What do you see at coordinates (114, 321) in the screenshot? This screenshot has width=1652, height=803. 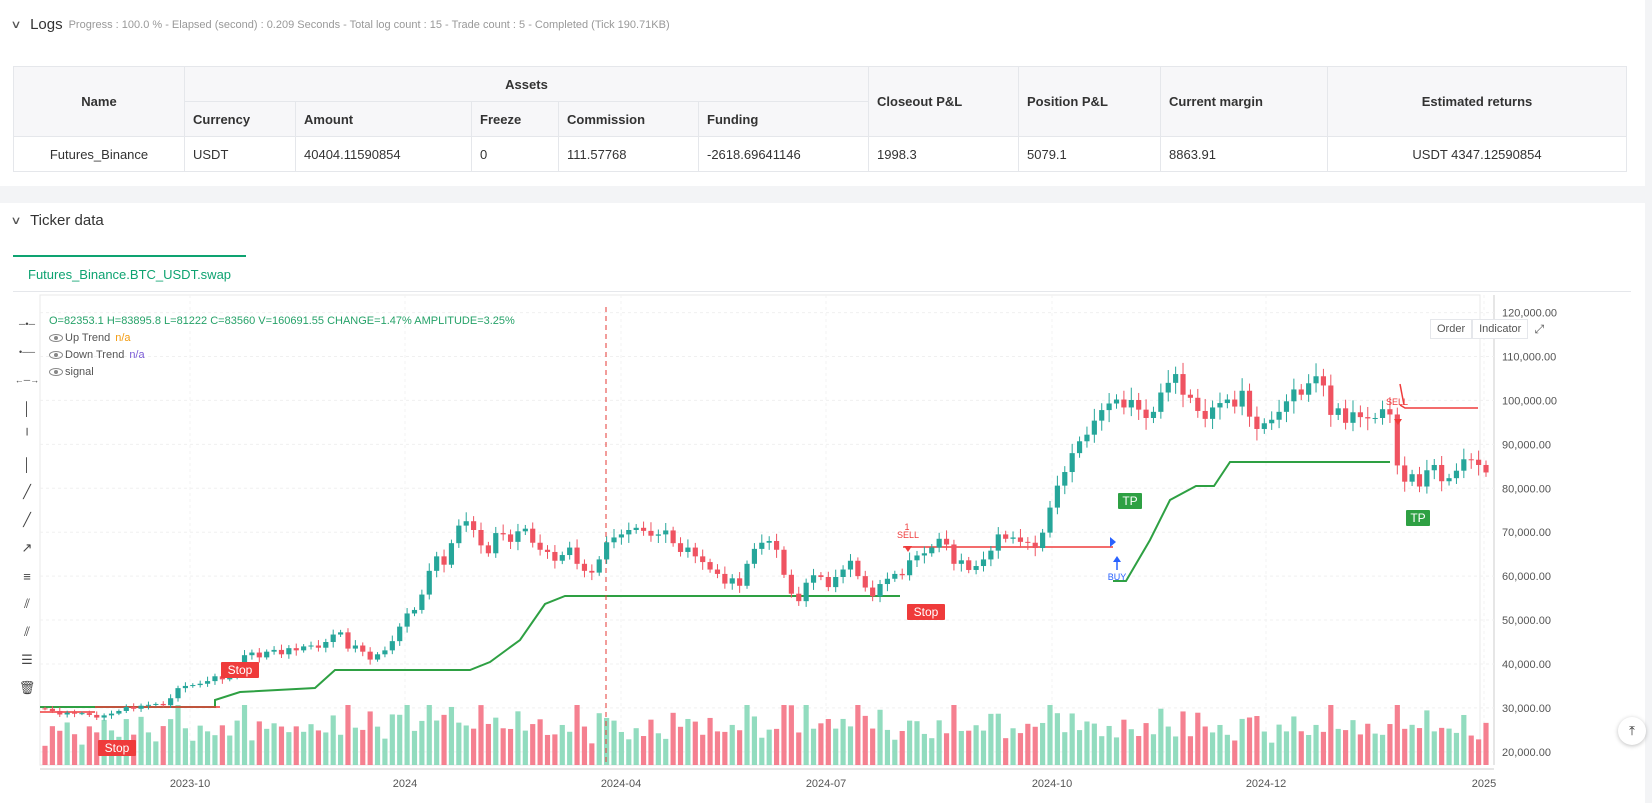 I see `high-label: H=` at bounding box center [114, 321].